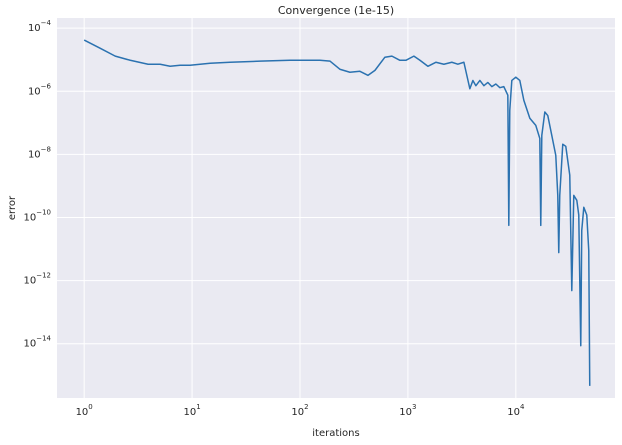 The width and height of the screenshot is (622, 445). I want to click on x-tick-label: 10², so click(299, 410).